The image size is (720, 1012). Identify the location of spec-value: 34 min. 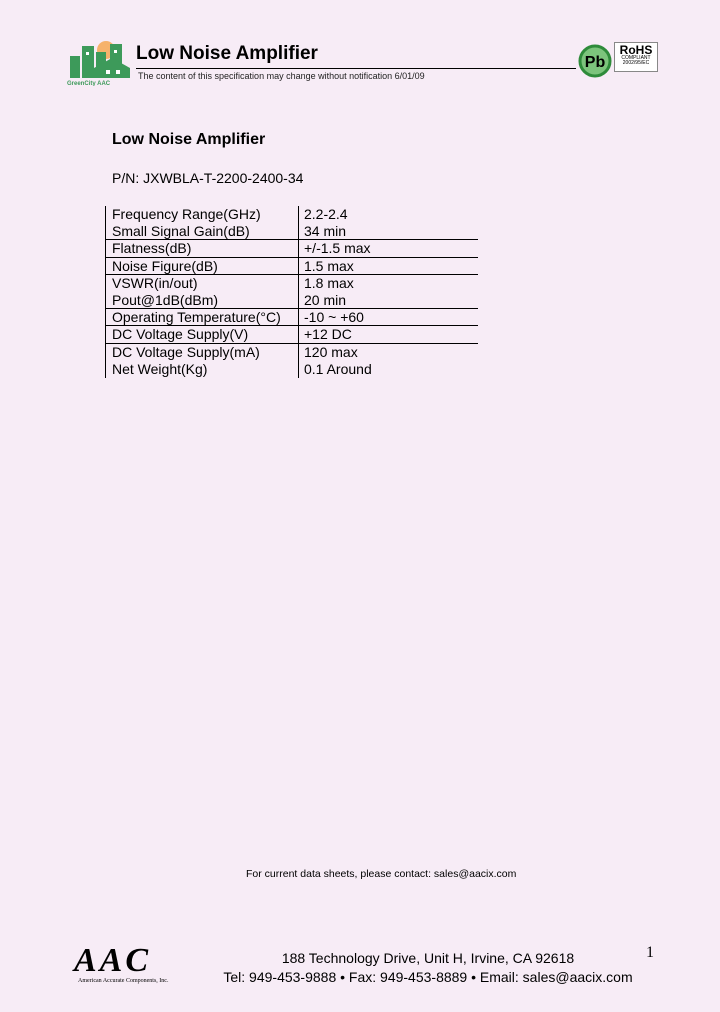
(325, 231).